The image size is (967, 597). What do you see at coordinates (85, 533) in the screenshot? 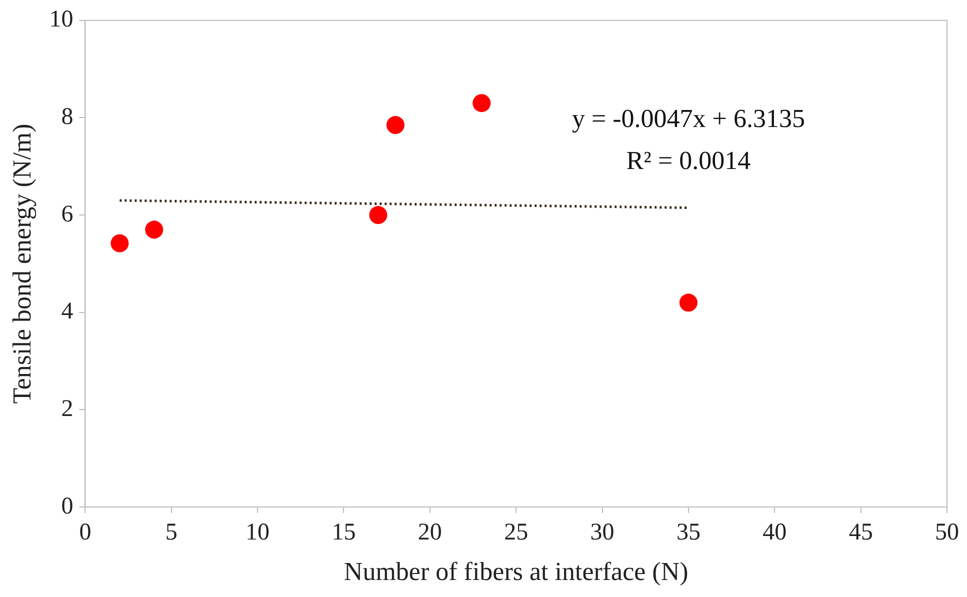
I see `x-tick-label: 0` at bounding box center [85, 533].